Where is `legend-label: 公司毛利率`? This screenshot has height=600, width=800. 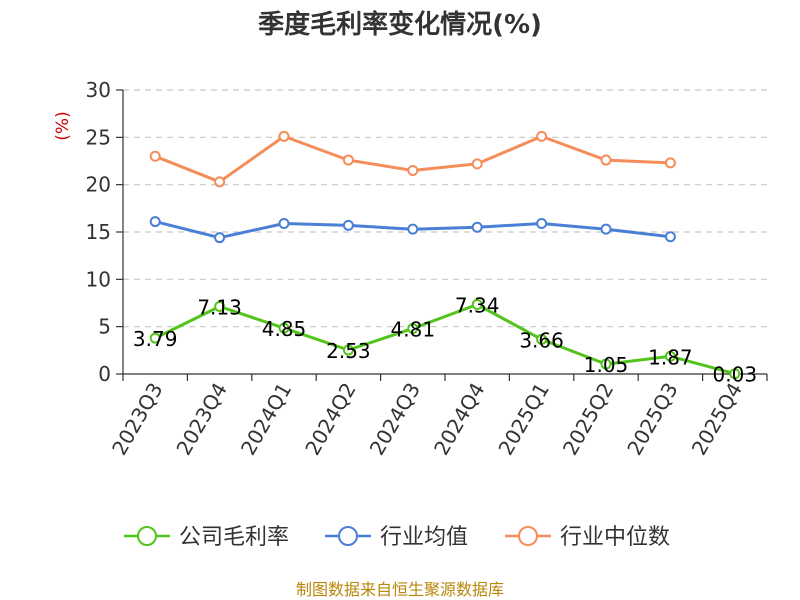 legend-label: 公司毛利率 is located at coordinates (234, 537).